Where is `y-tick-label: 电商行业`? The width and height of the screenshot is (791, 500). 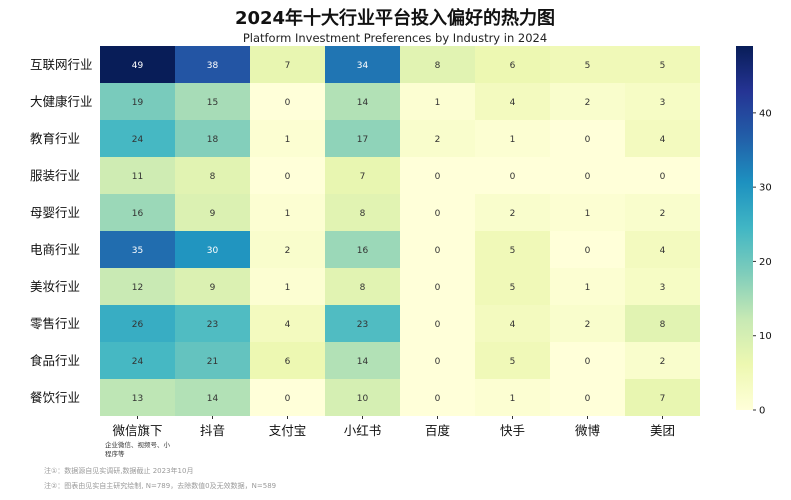
y-tick-label: 电商行业 is located at coordinates (55, 249).